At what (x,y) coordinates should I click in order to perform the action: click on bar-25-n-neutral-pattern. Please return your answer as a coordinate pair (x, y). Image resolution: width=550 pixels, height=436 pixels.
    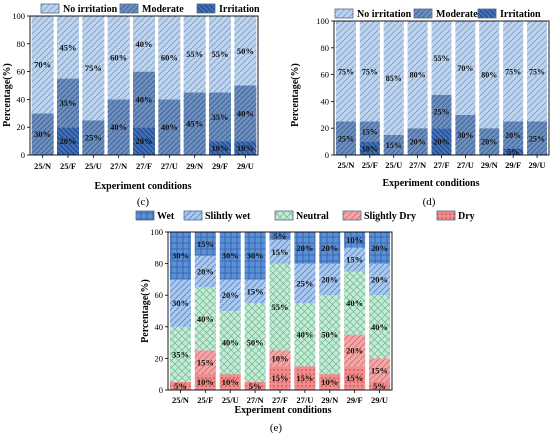
    Looking at the image, I should click on (180, 354).